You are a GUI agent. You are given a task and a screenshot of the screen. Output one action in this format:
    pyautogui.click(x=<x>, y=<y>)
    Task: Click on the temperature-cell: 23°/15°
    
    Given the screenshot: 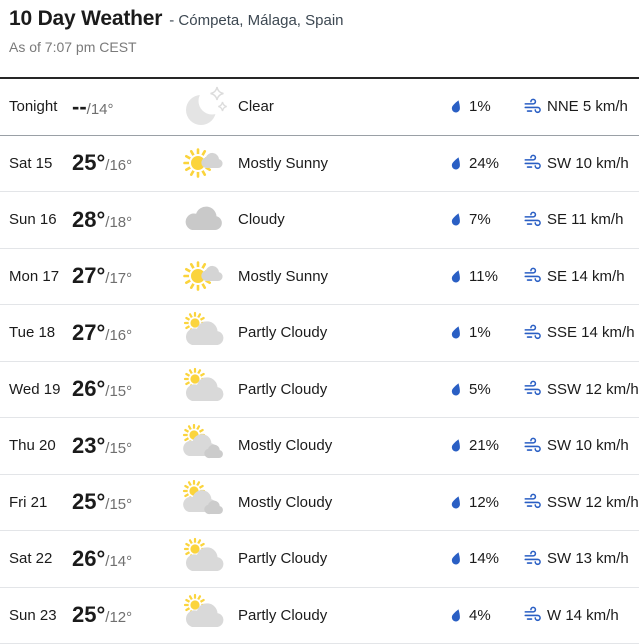 What is the action you would take?
    pyautogui.click(x=126, y=446)
    